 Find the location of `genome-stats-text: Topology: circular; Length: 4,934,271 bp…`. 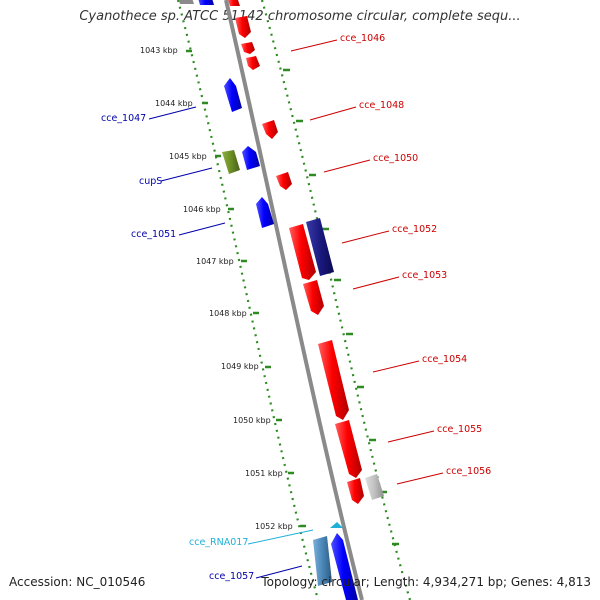

genome-stats-text: Topology: circular; Length: 4,934,271 bp… is located at coordinates (426, 582).